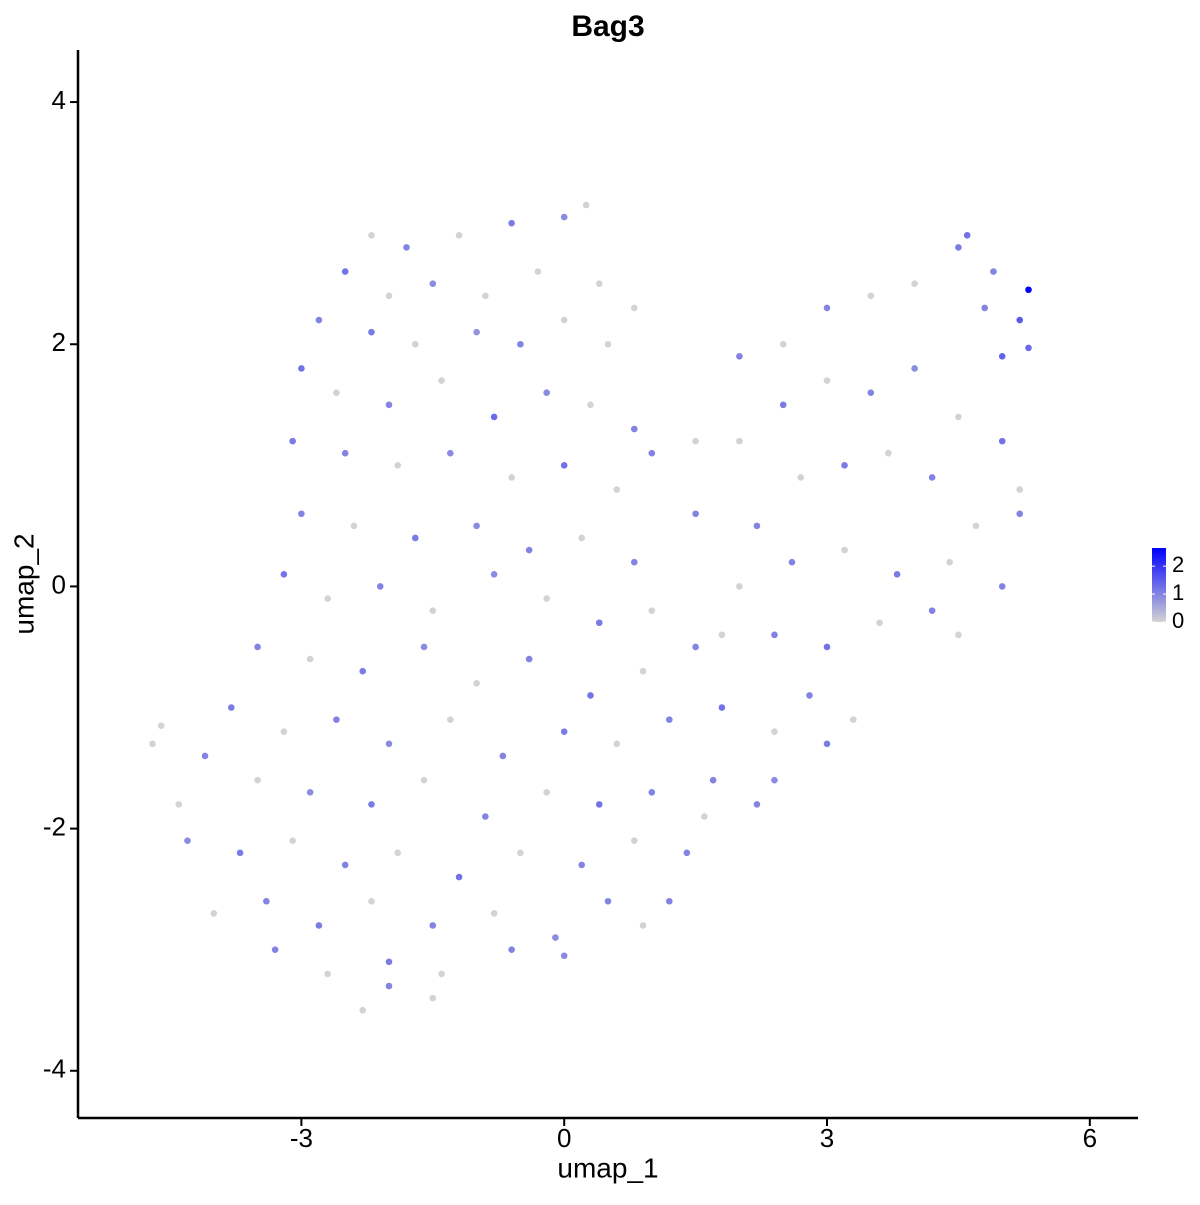 The image size is (1200, 1205). Describe the element at coordinates (1178, 564) in the screenshot. I see `colorbar-label: 2` at that location.